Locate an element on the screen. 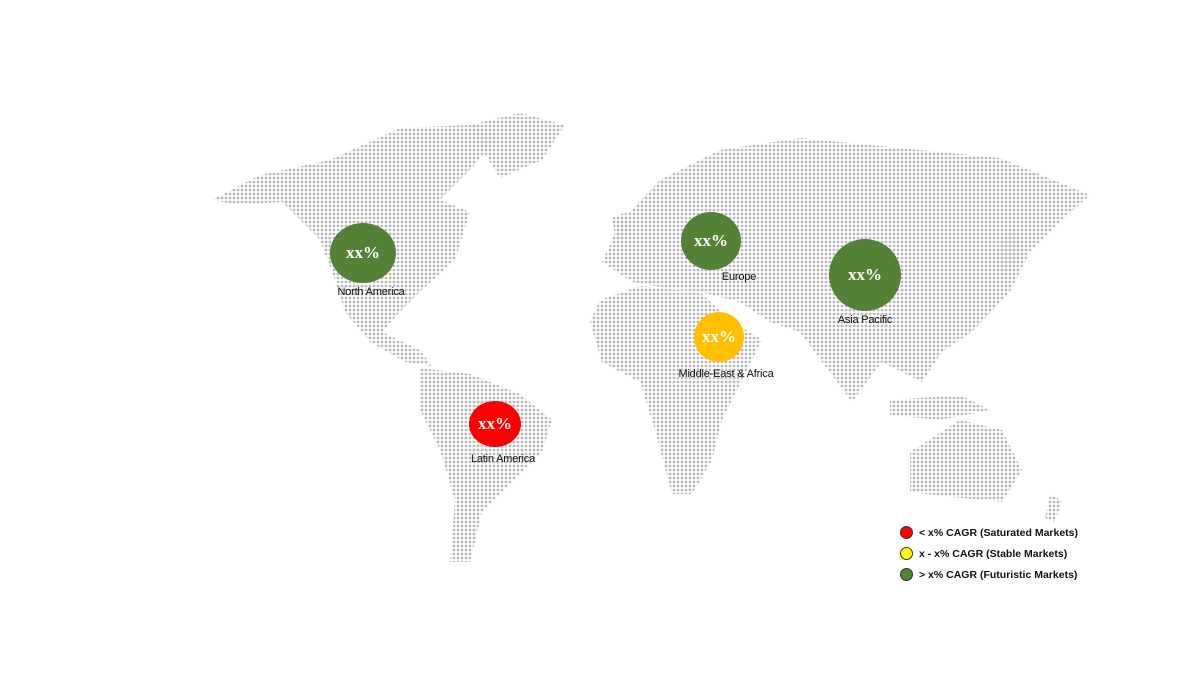 This screenshot has height=675, width=1200. region-label: Latin America is located at coordinates (503, 459).